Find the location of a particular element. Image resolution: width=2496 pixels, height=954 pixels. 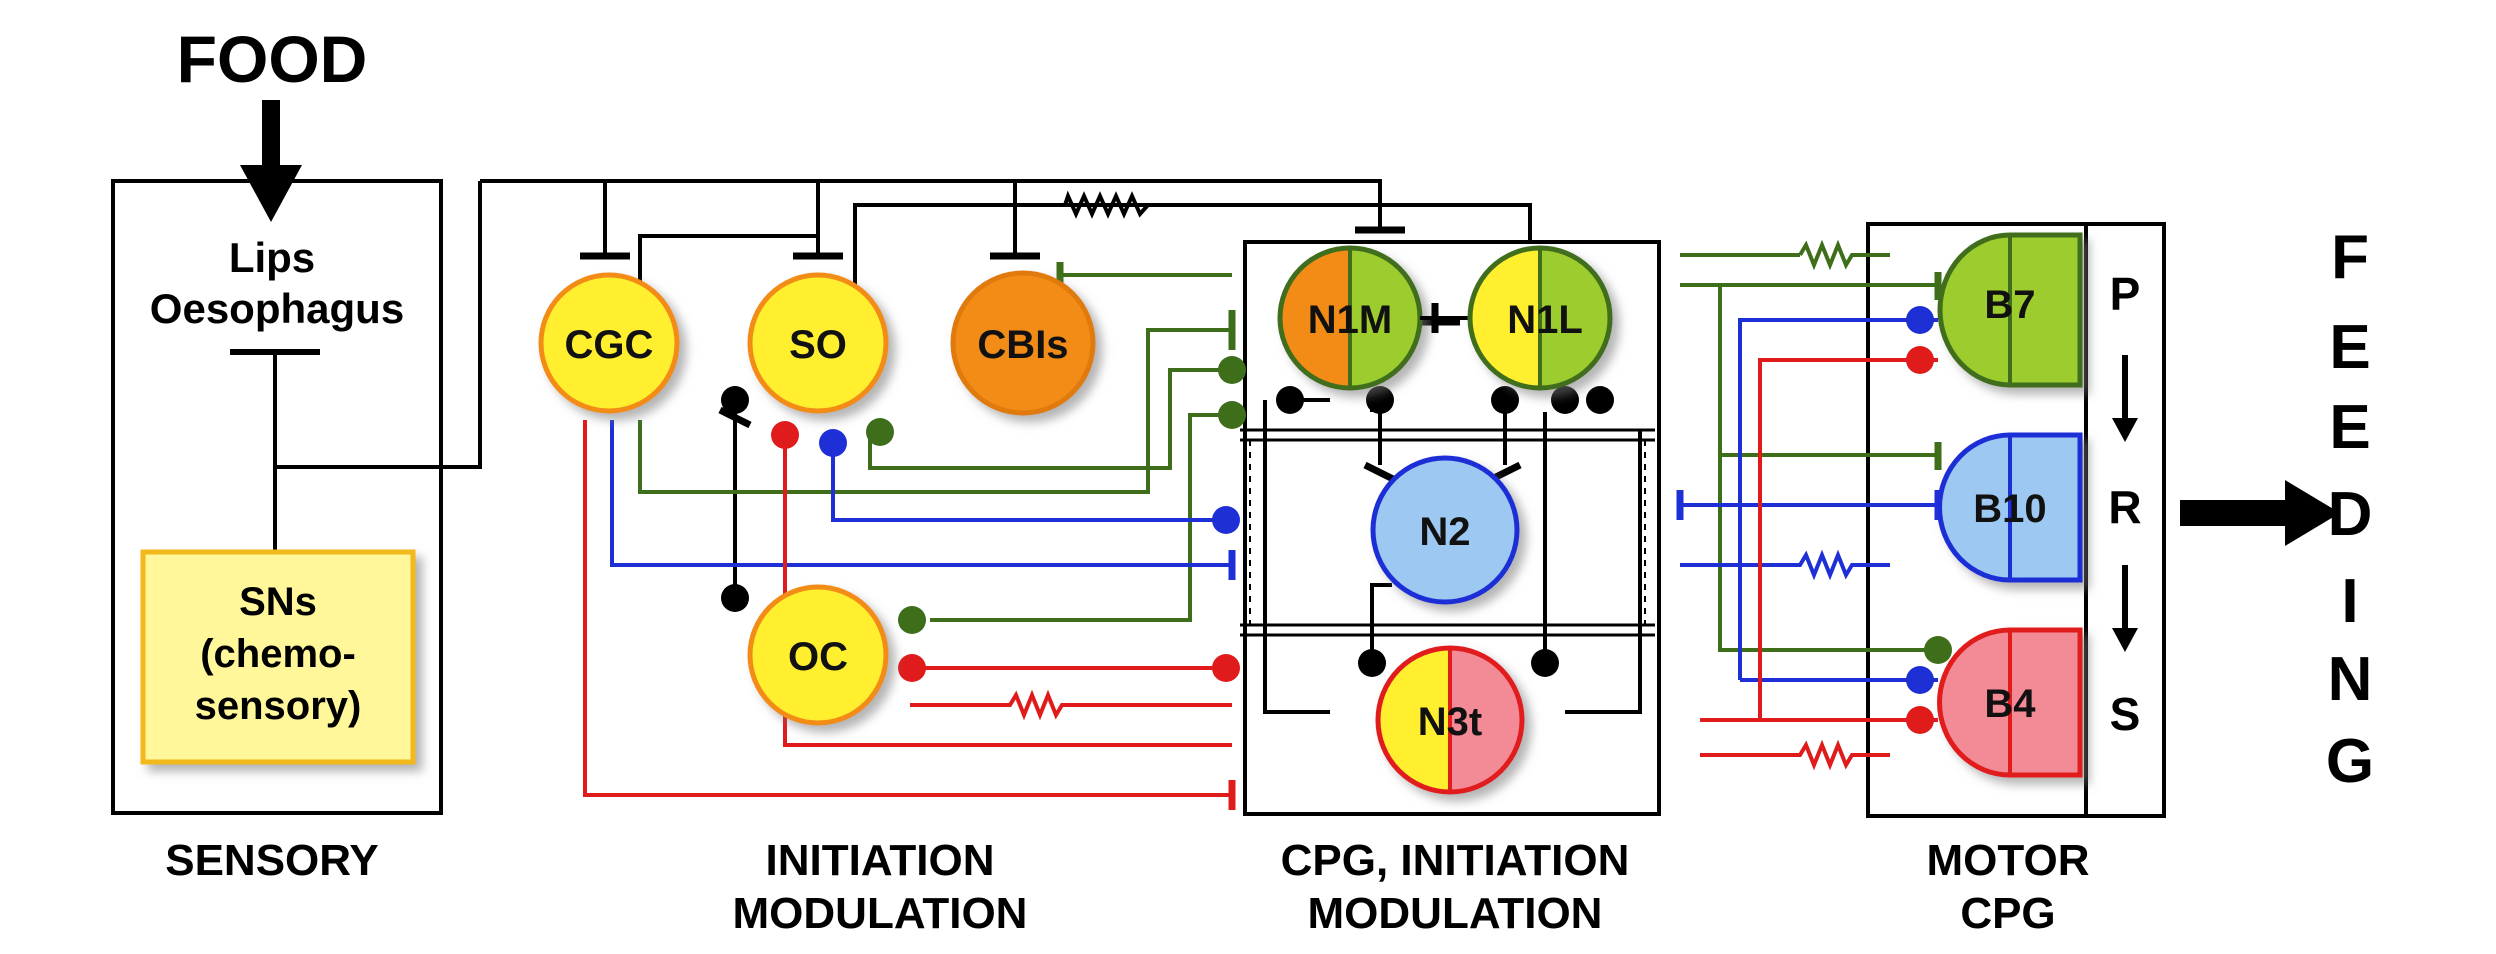

feeding-letter-5: I is located at coordinates (2349, 601).